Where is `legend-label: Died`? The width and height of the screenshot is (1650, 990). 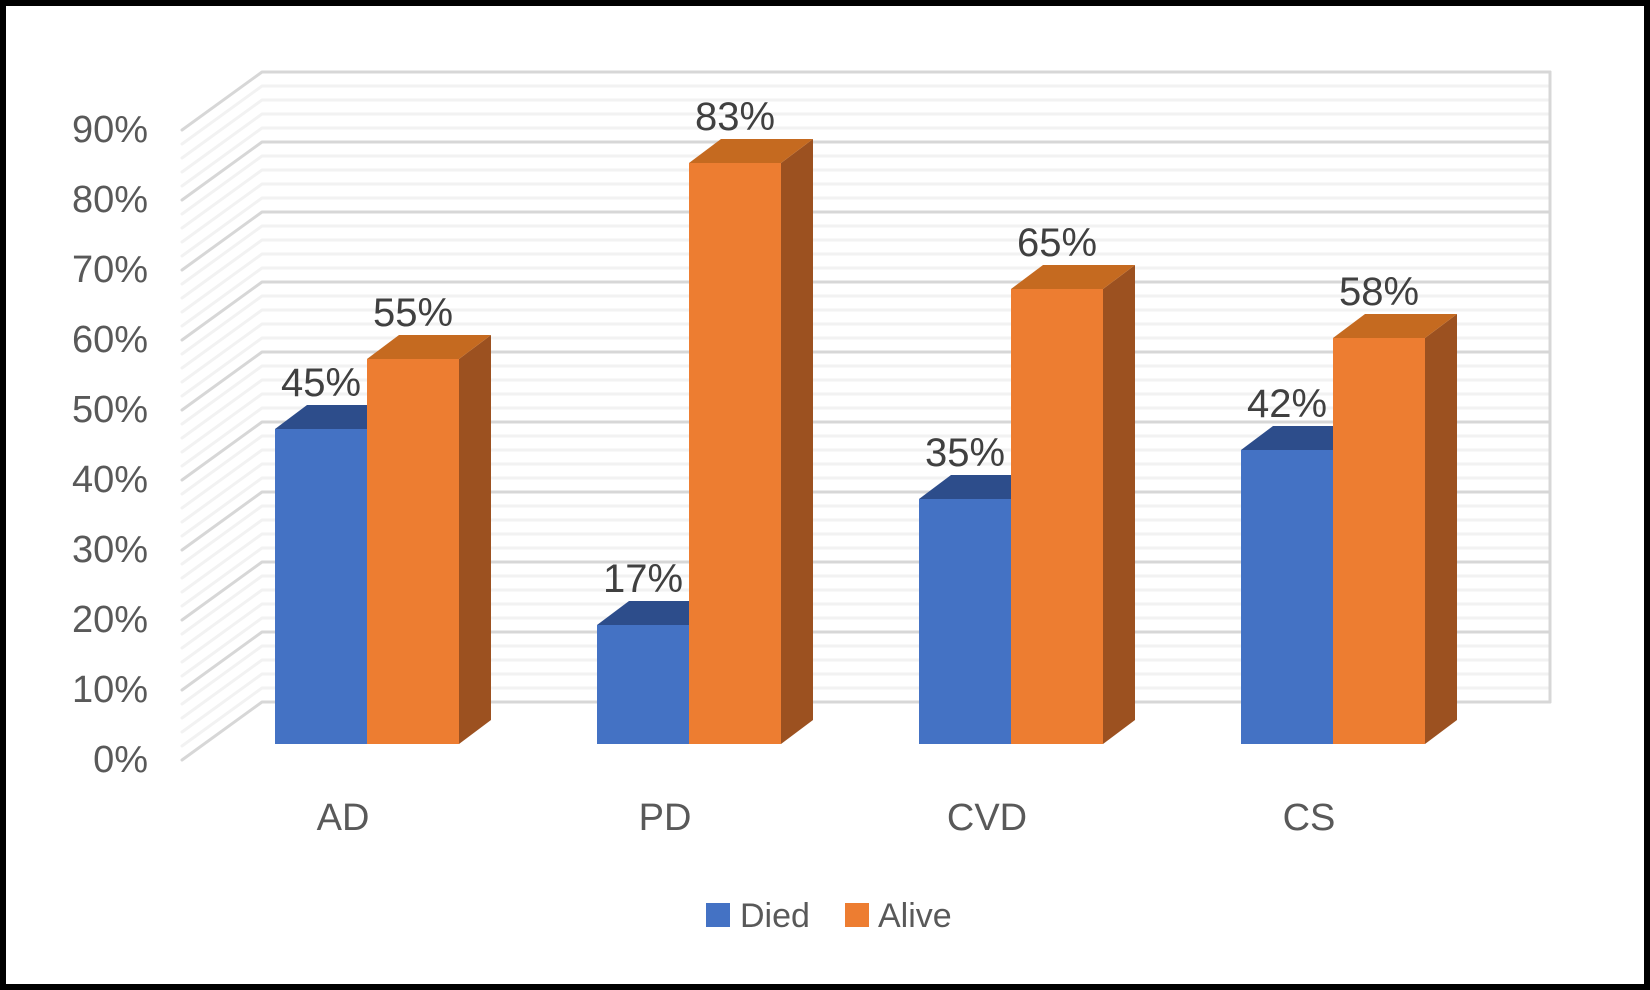
legend-label: Died is located at coordinates (775, 916).